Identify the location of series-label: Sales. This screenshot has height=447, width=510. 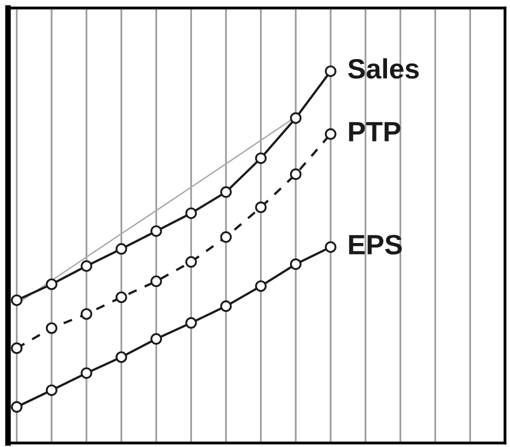
(383, 68).